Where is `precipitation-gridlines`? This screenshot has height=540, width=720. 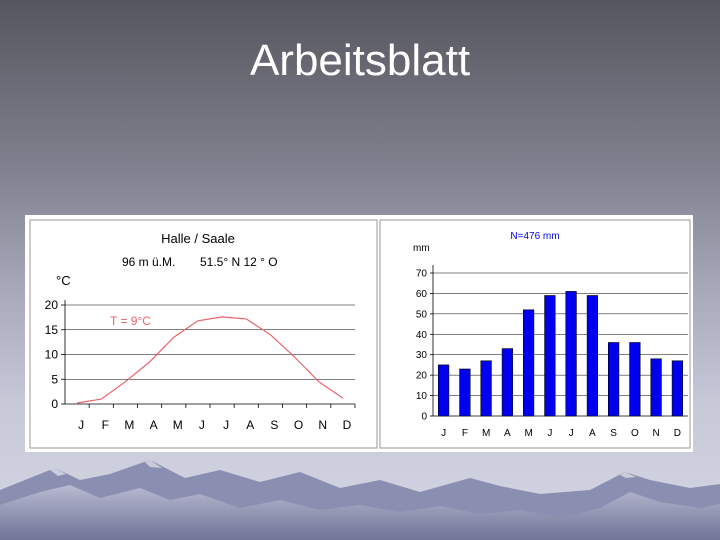
precipitation-gridlines is located at coordinates (560, 334).